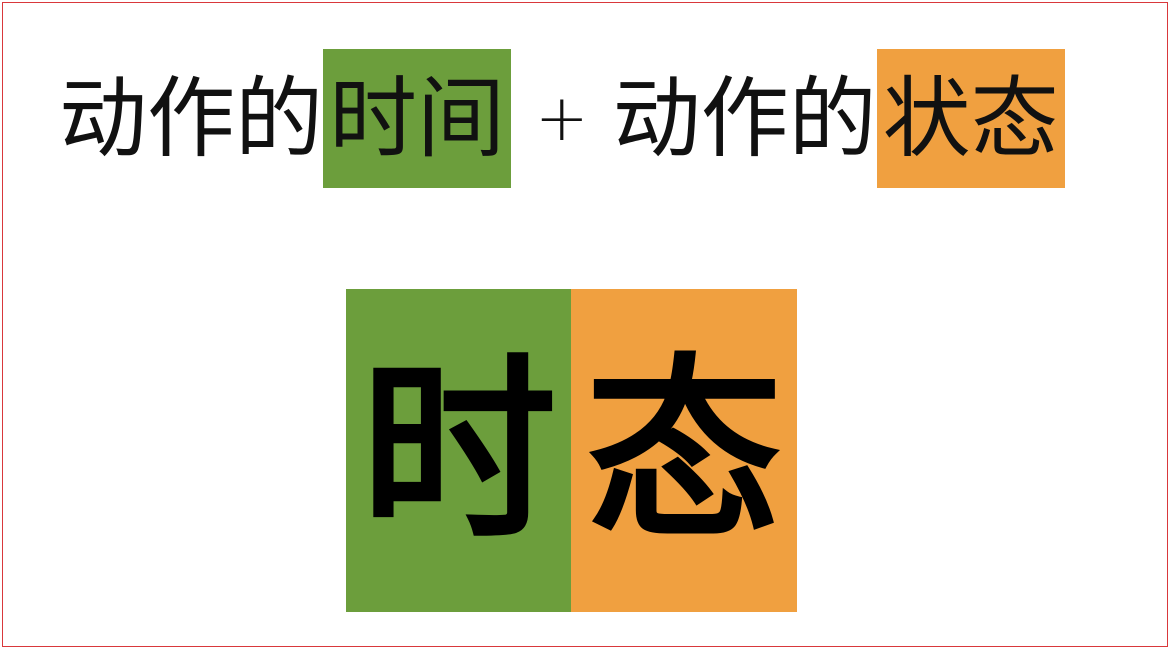 The height and width of the screenshot is (651, 1172). I want to click on formula-plus-sign: +, so click(562, 118).